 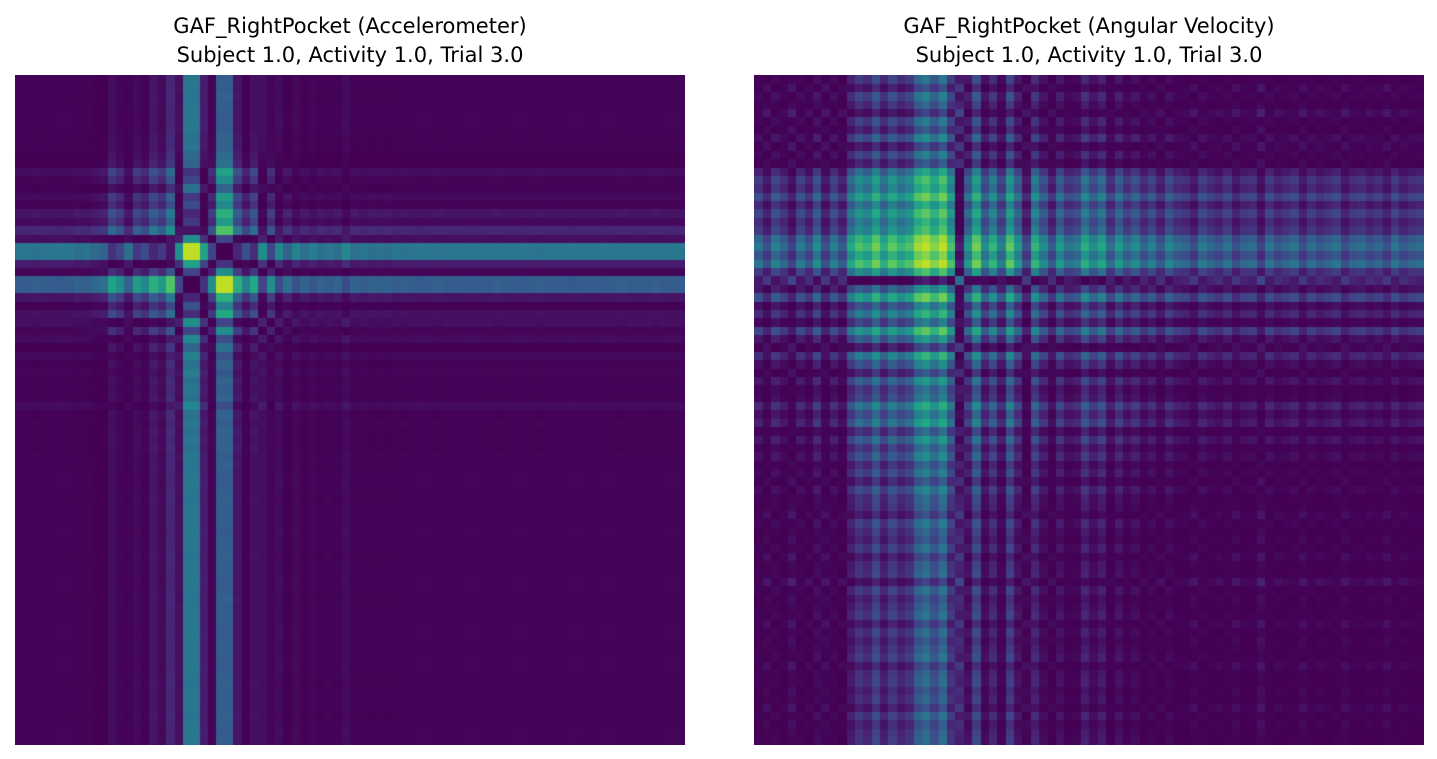 I want to click on chart-title-line: GAF_RightPocket (Accelerometer), so click(x=350, y=26).